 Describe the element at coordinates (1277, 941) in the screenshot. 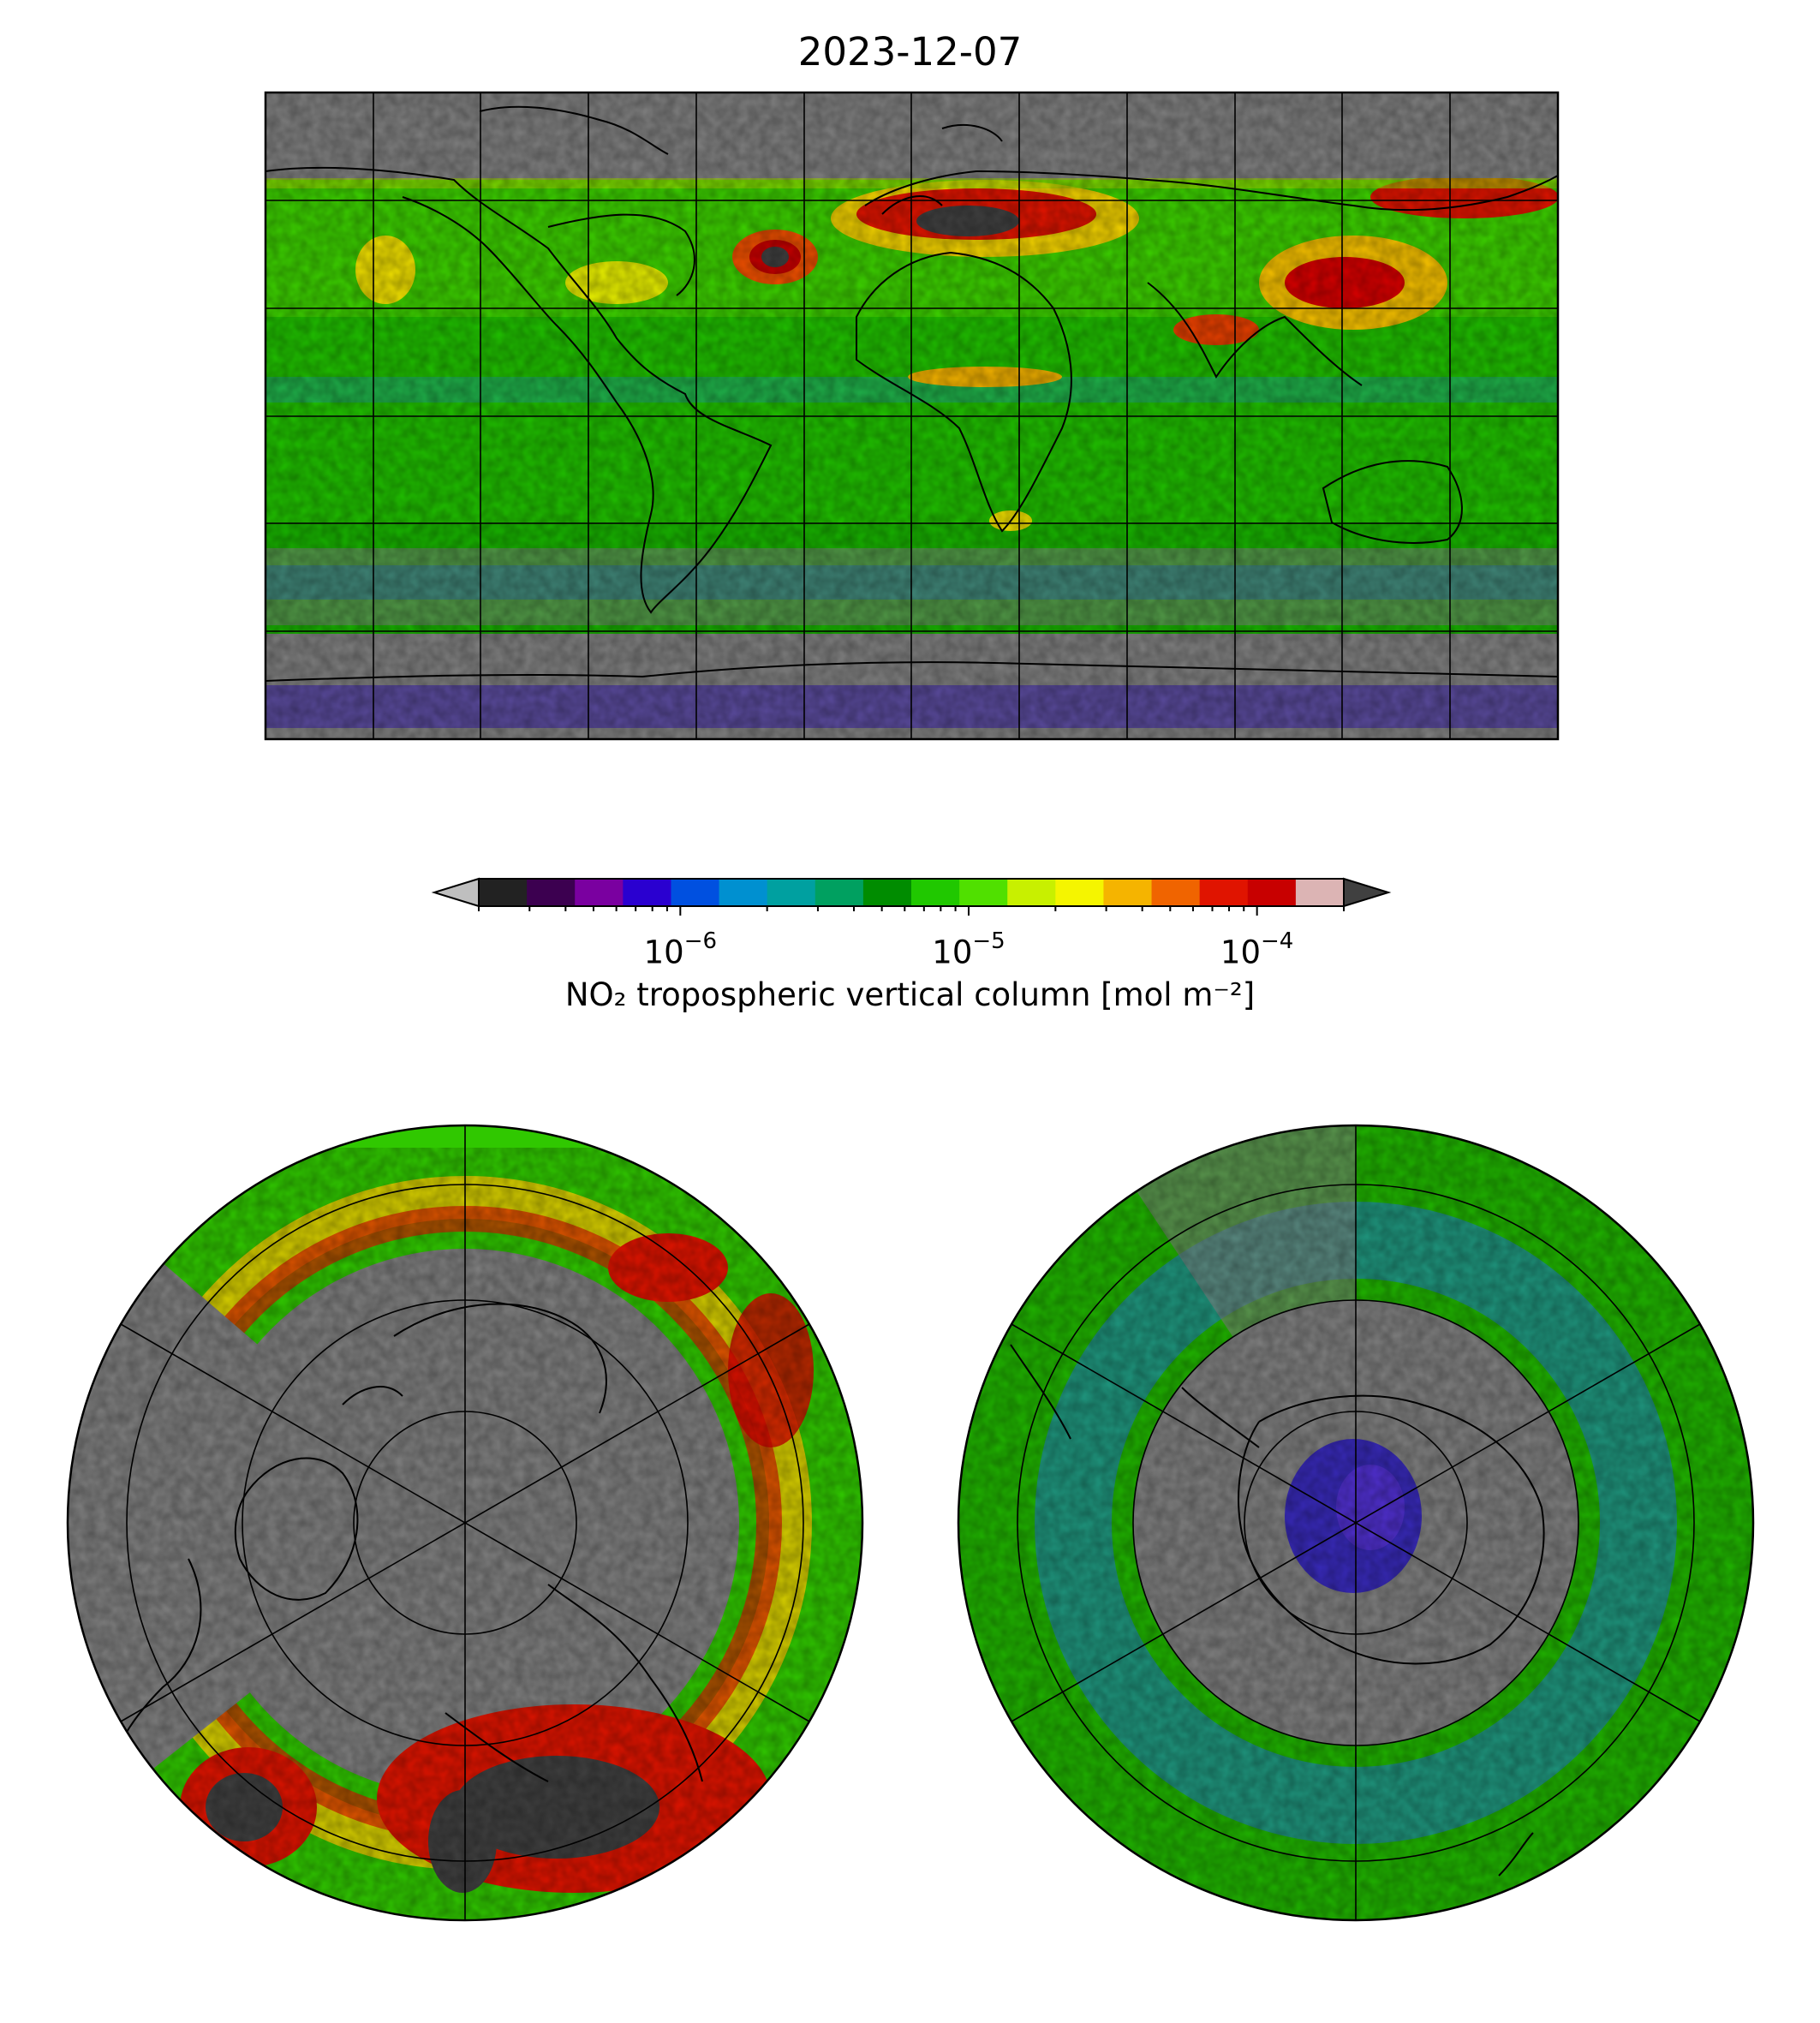

I see `colorbar-tick-exponent: −4` at that location.